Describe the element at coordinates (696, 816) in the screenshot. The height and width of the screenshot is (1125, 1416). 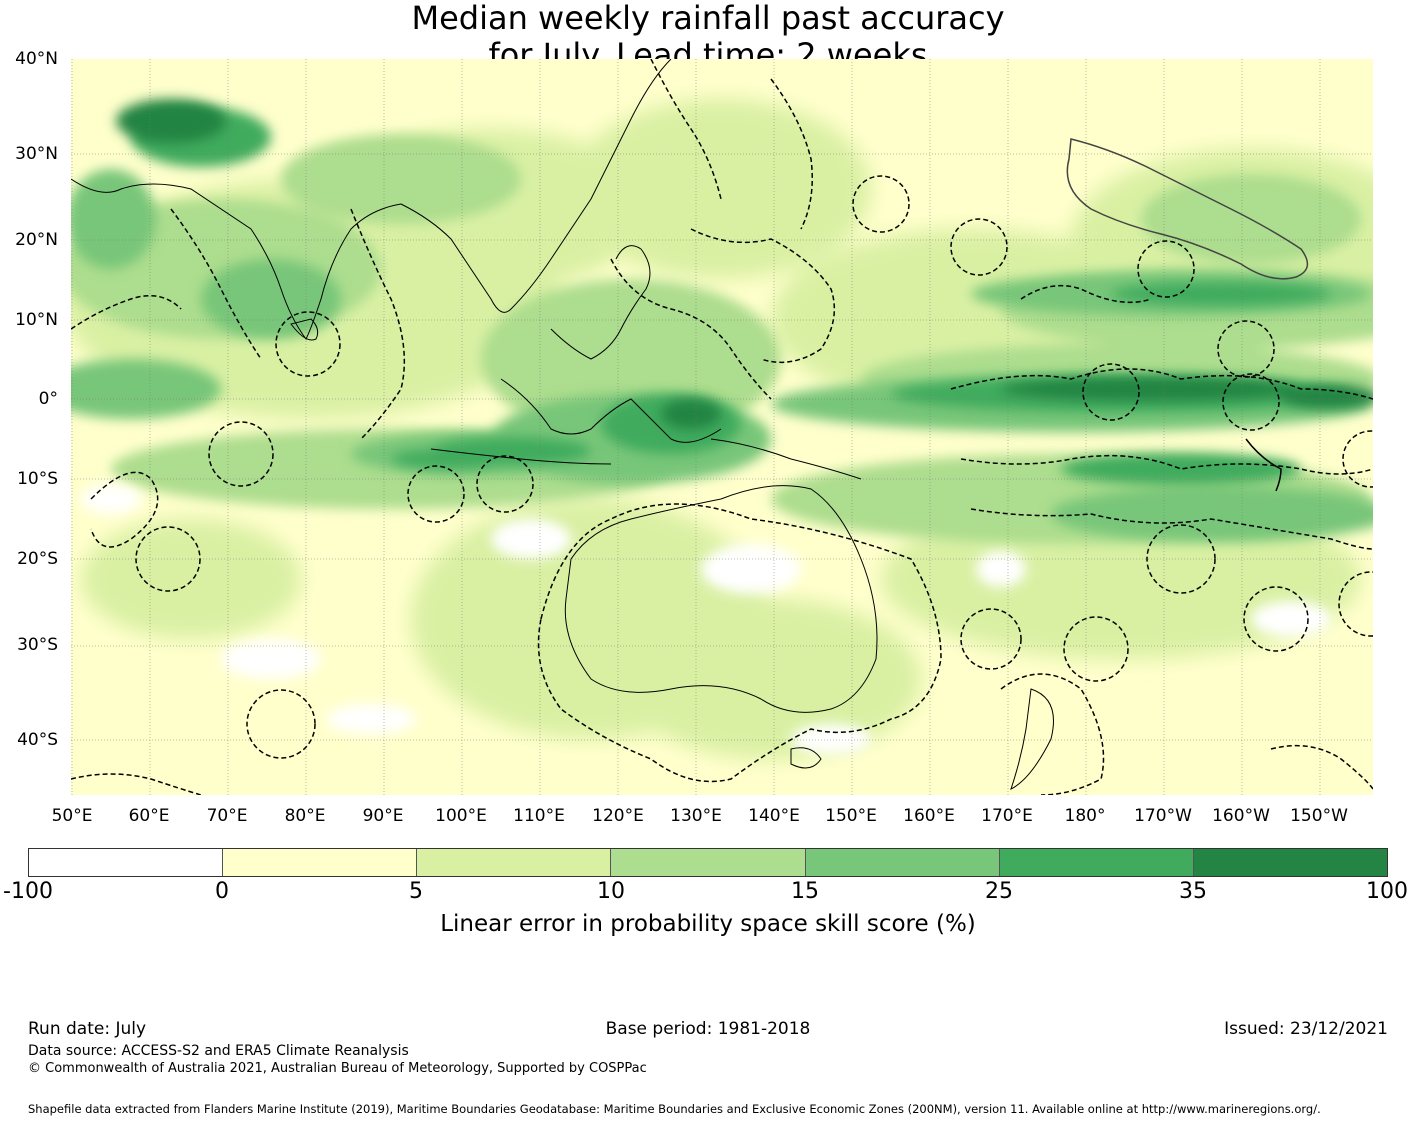
I see `lon-label-130e: 130°E` at that location.